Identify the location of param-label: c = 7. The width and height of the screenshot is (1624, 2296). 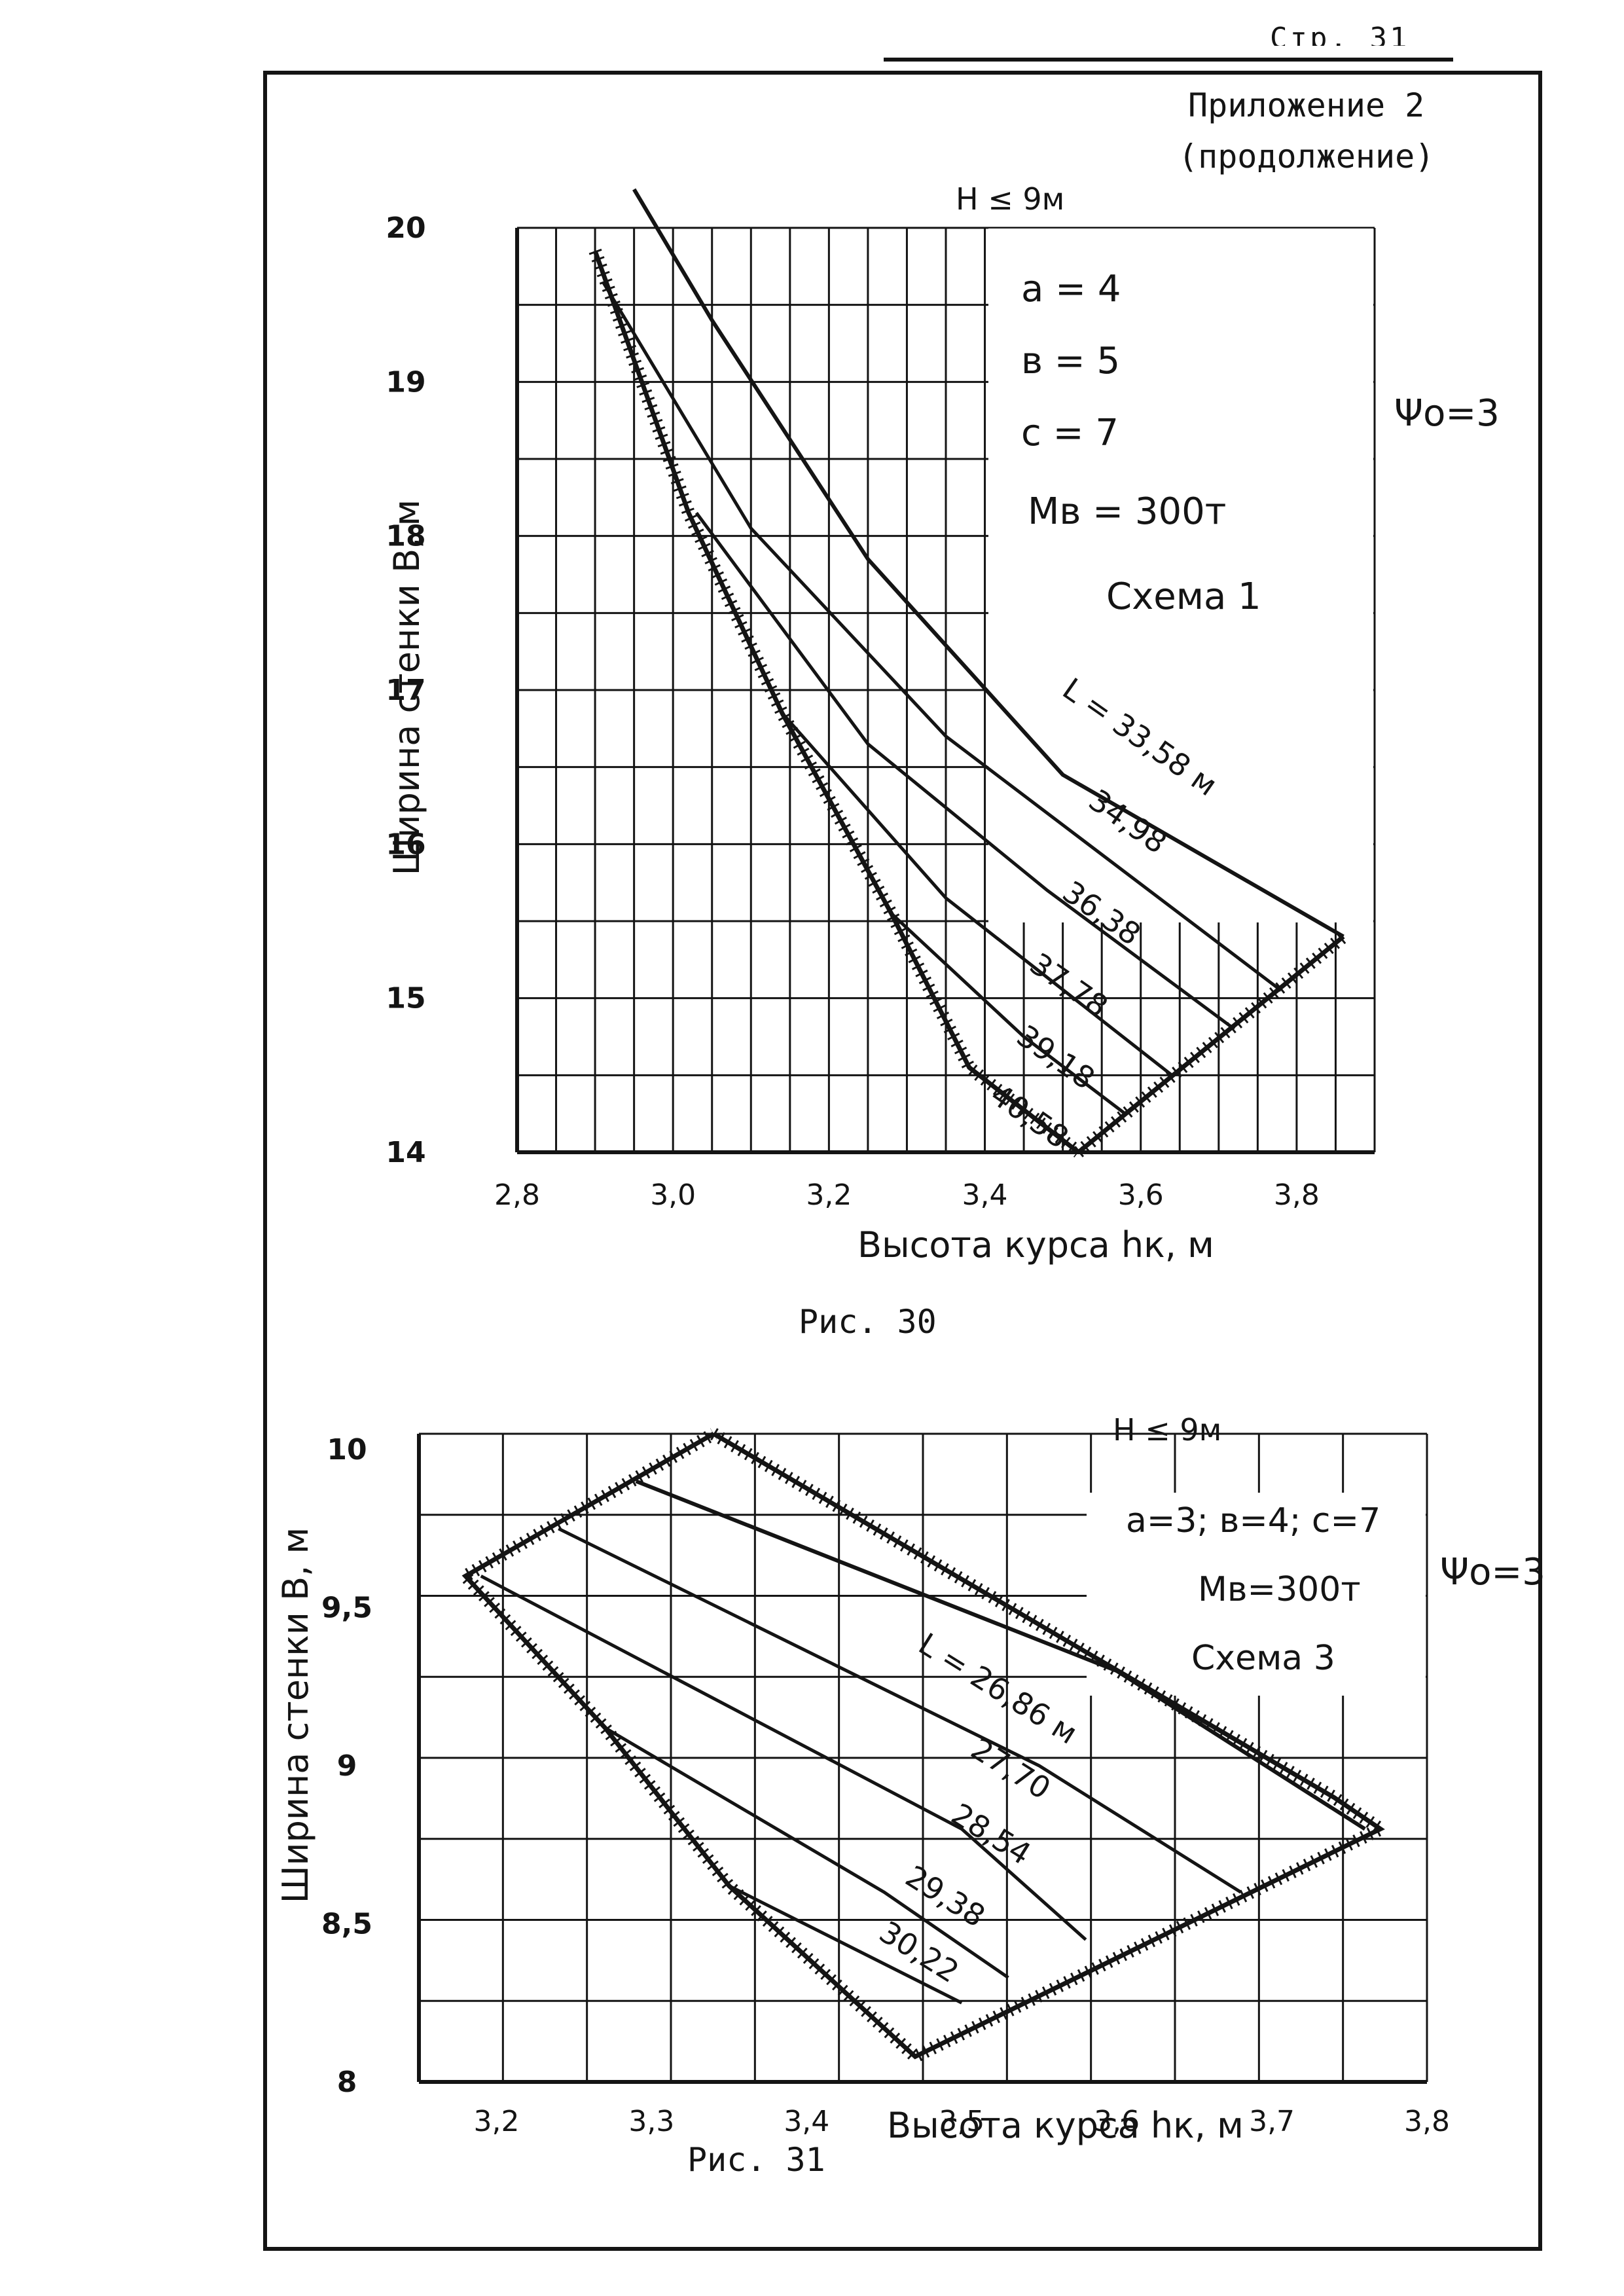
(1070, 433).